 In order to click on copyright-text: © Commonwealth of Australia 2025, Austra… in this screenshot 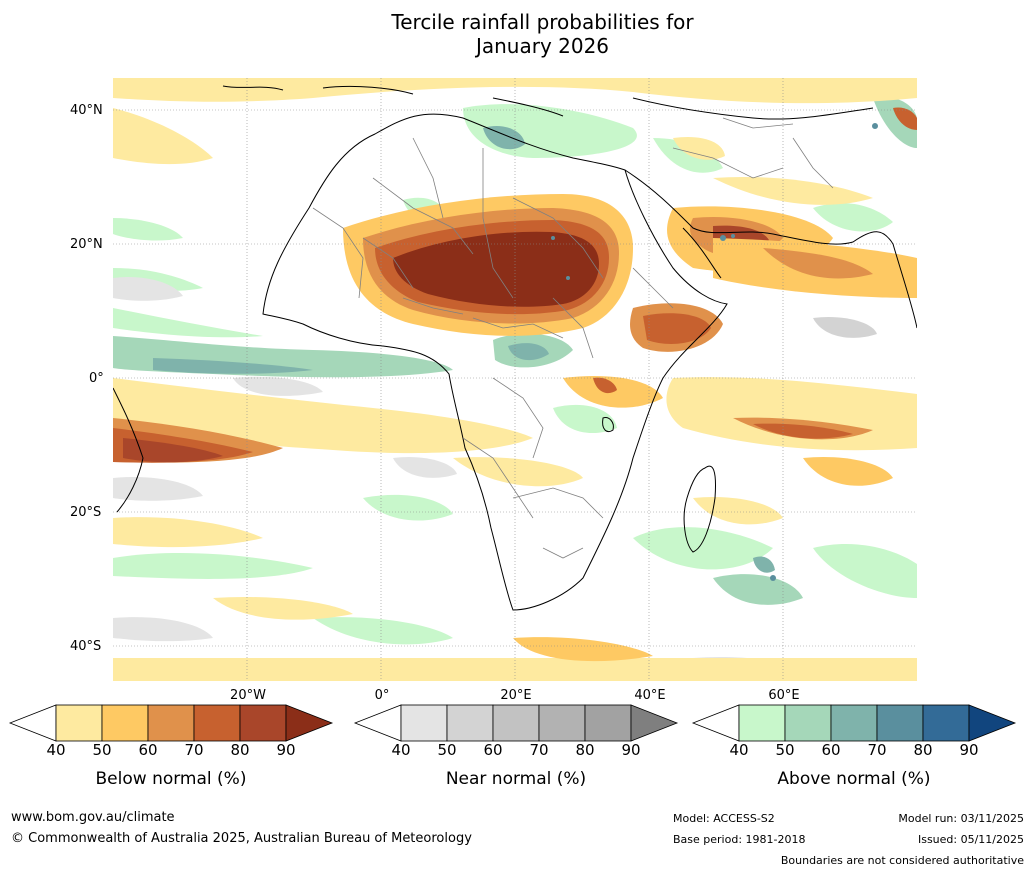, I will do `click(241, 838)`.